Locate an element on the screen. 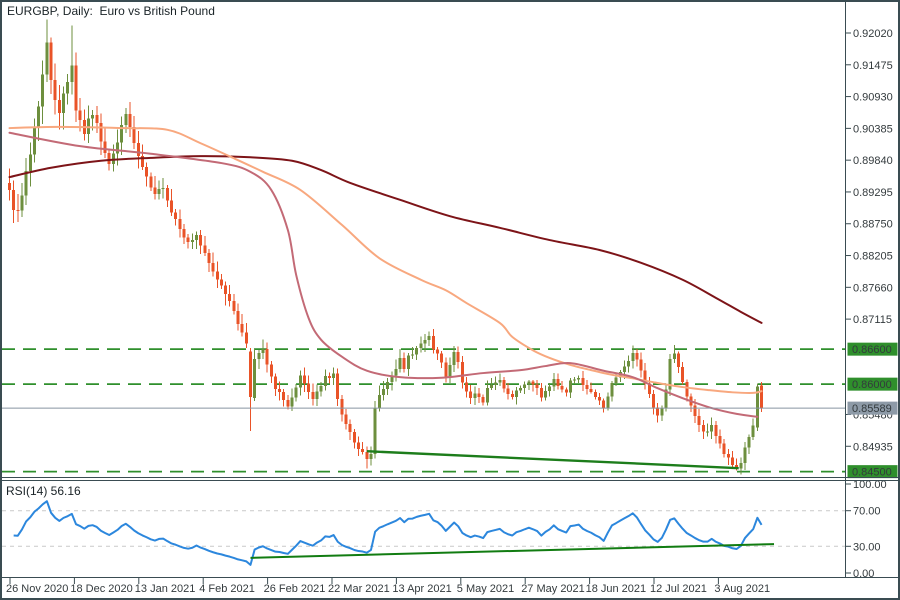  svg-text: 26 Nov 2020 is located at coordinates (37, 589).